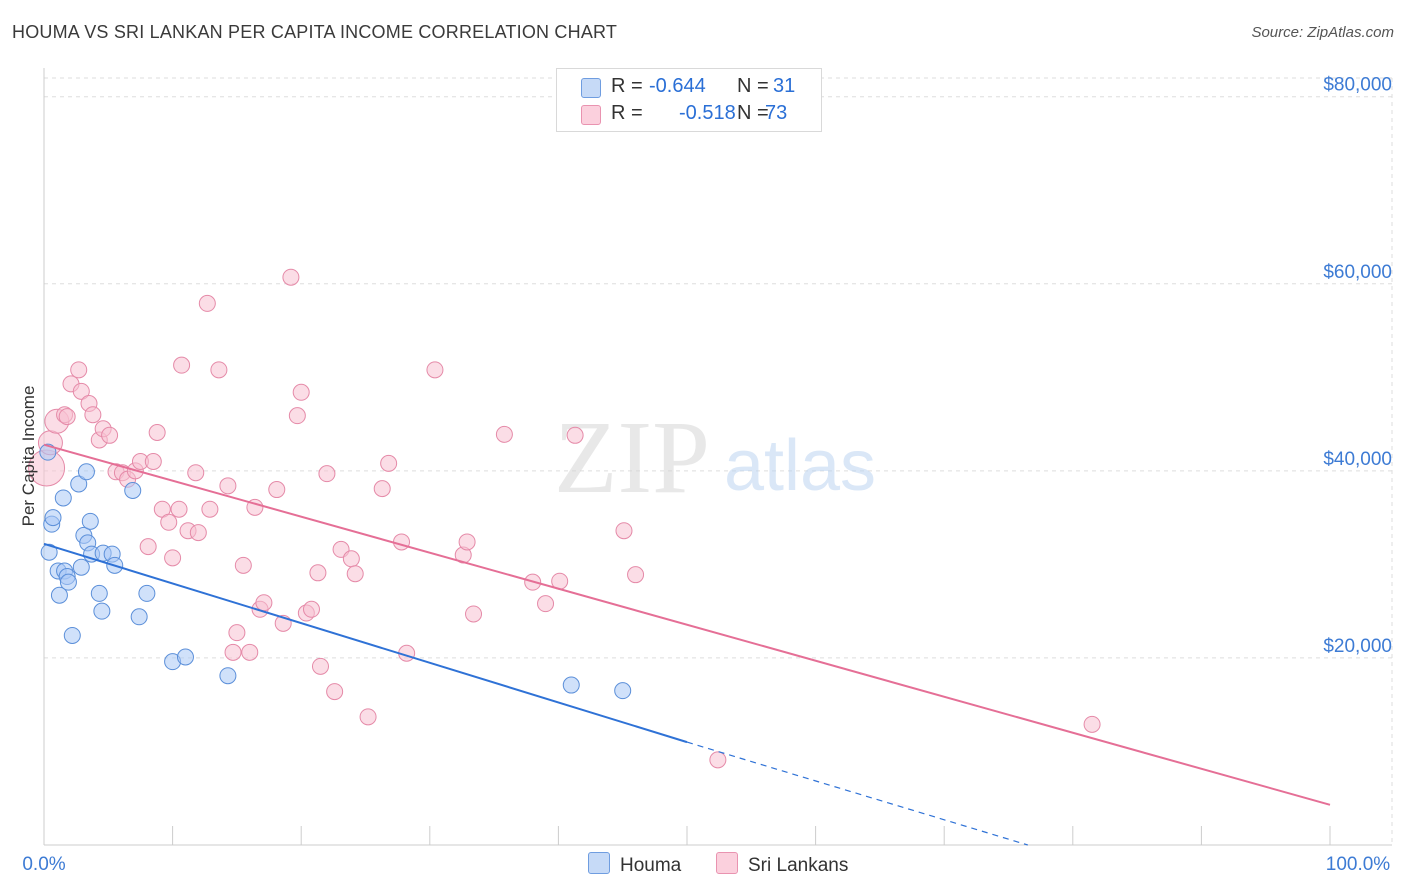 The image size is (1406, 892). I want to click on srilankan-swatch, so click(591, 115).